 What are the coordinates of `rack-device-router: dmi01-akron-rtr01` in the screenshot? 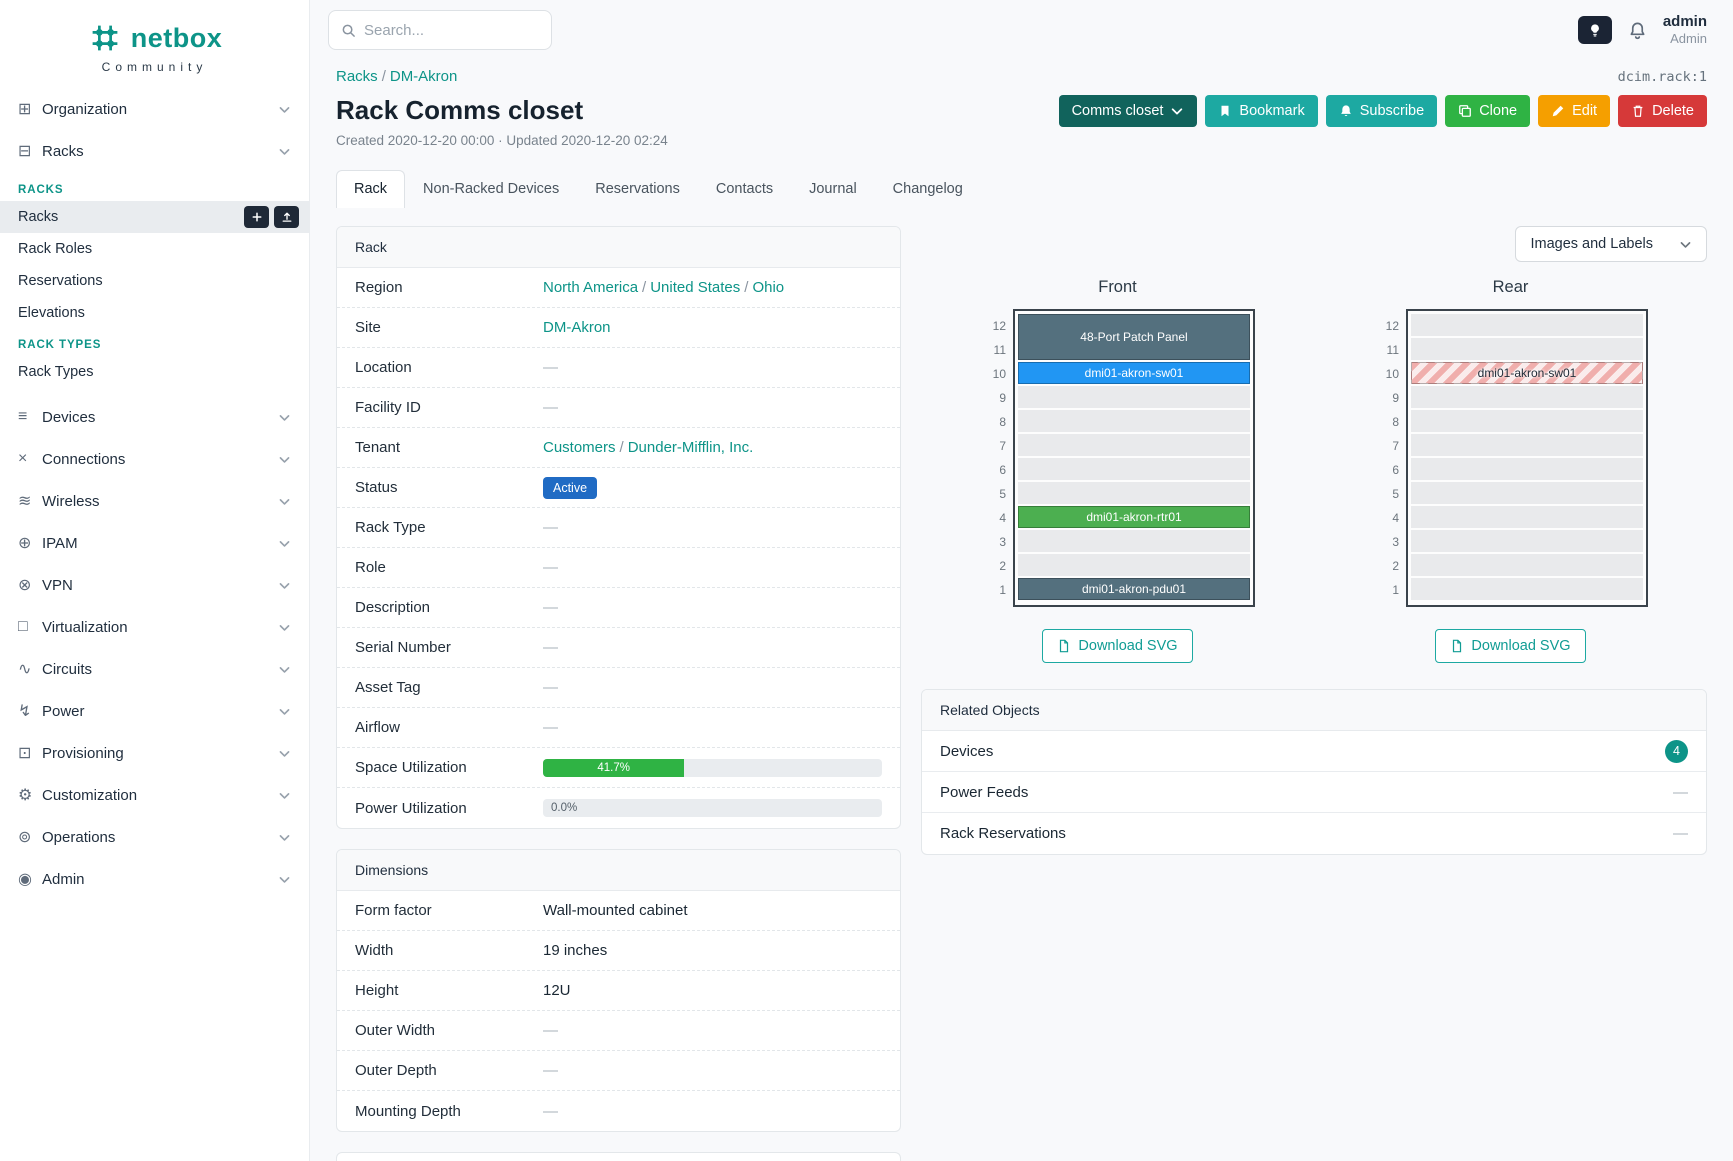 It's located at (1134, 517).